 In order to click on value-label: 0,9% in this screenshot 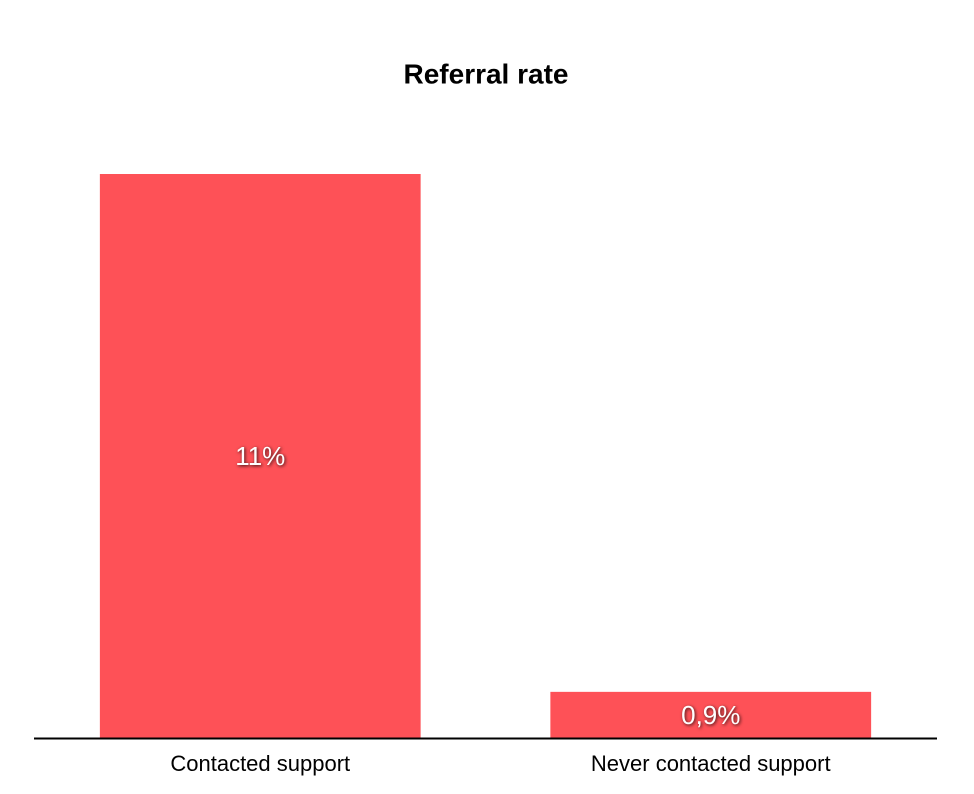, I will do `click(710, 715)`.